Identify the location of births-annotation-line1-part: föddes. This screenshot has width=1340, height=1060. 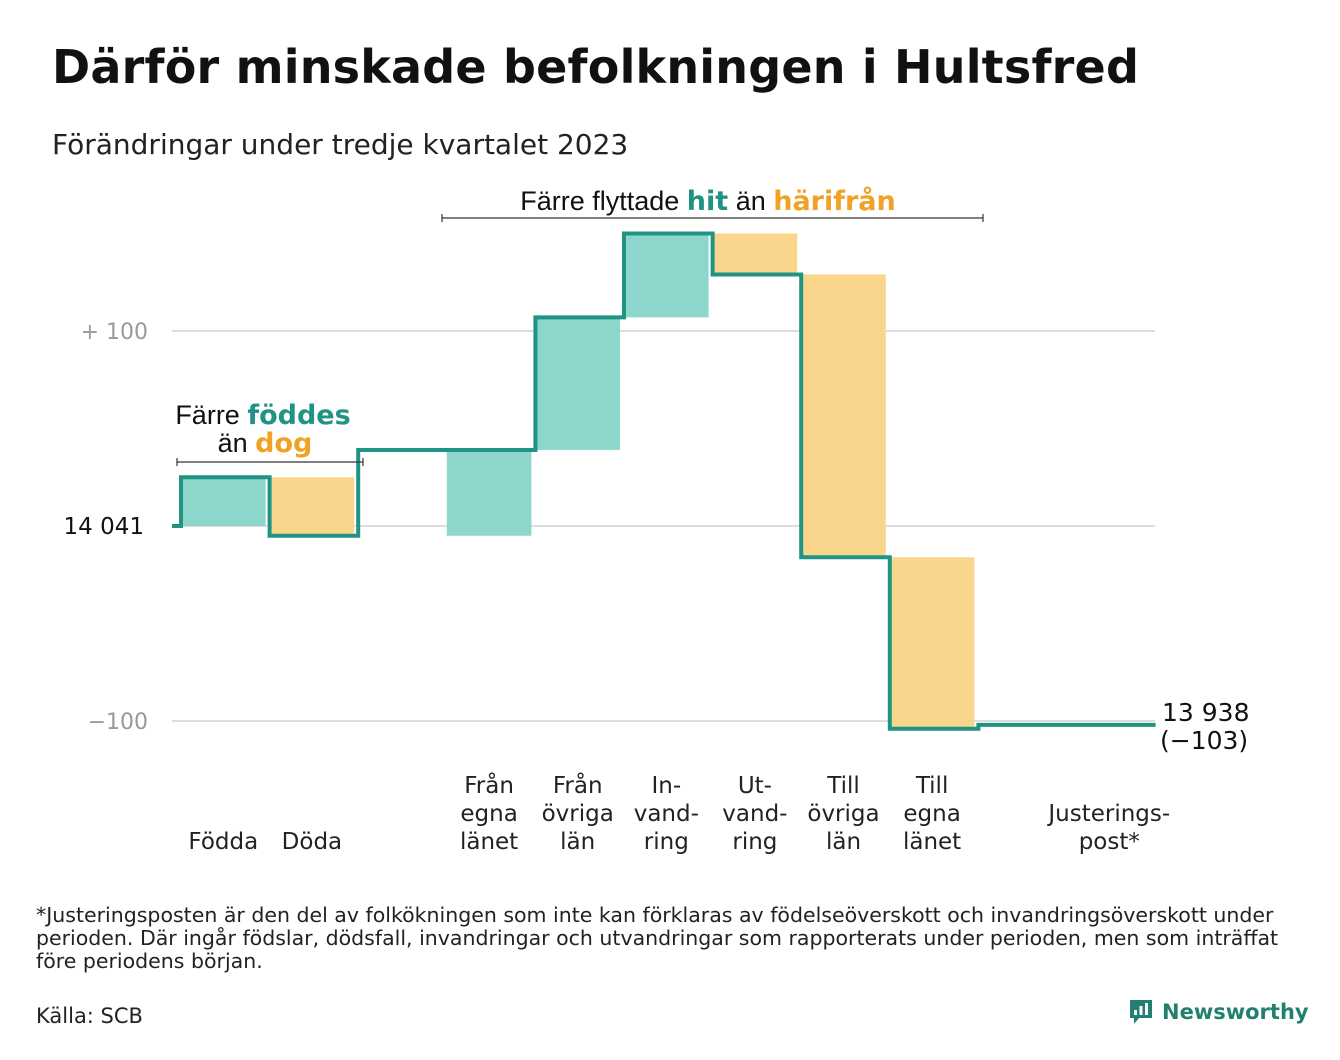
(298, 415).